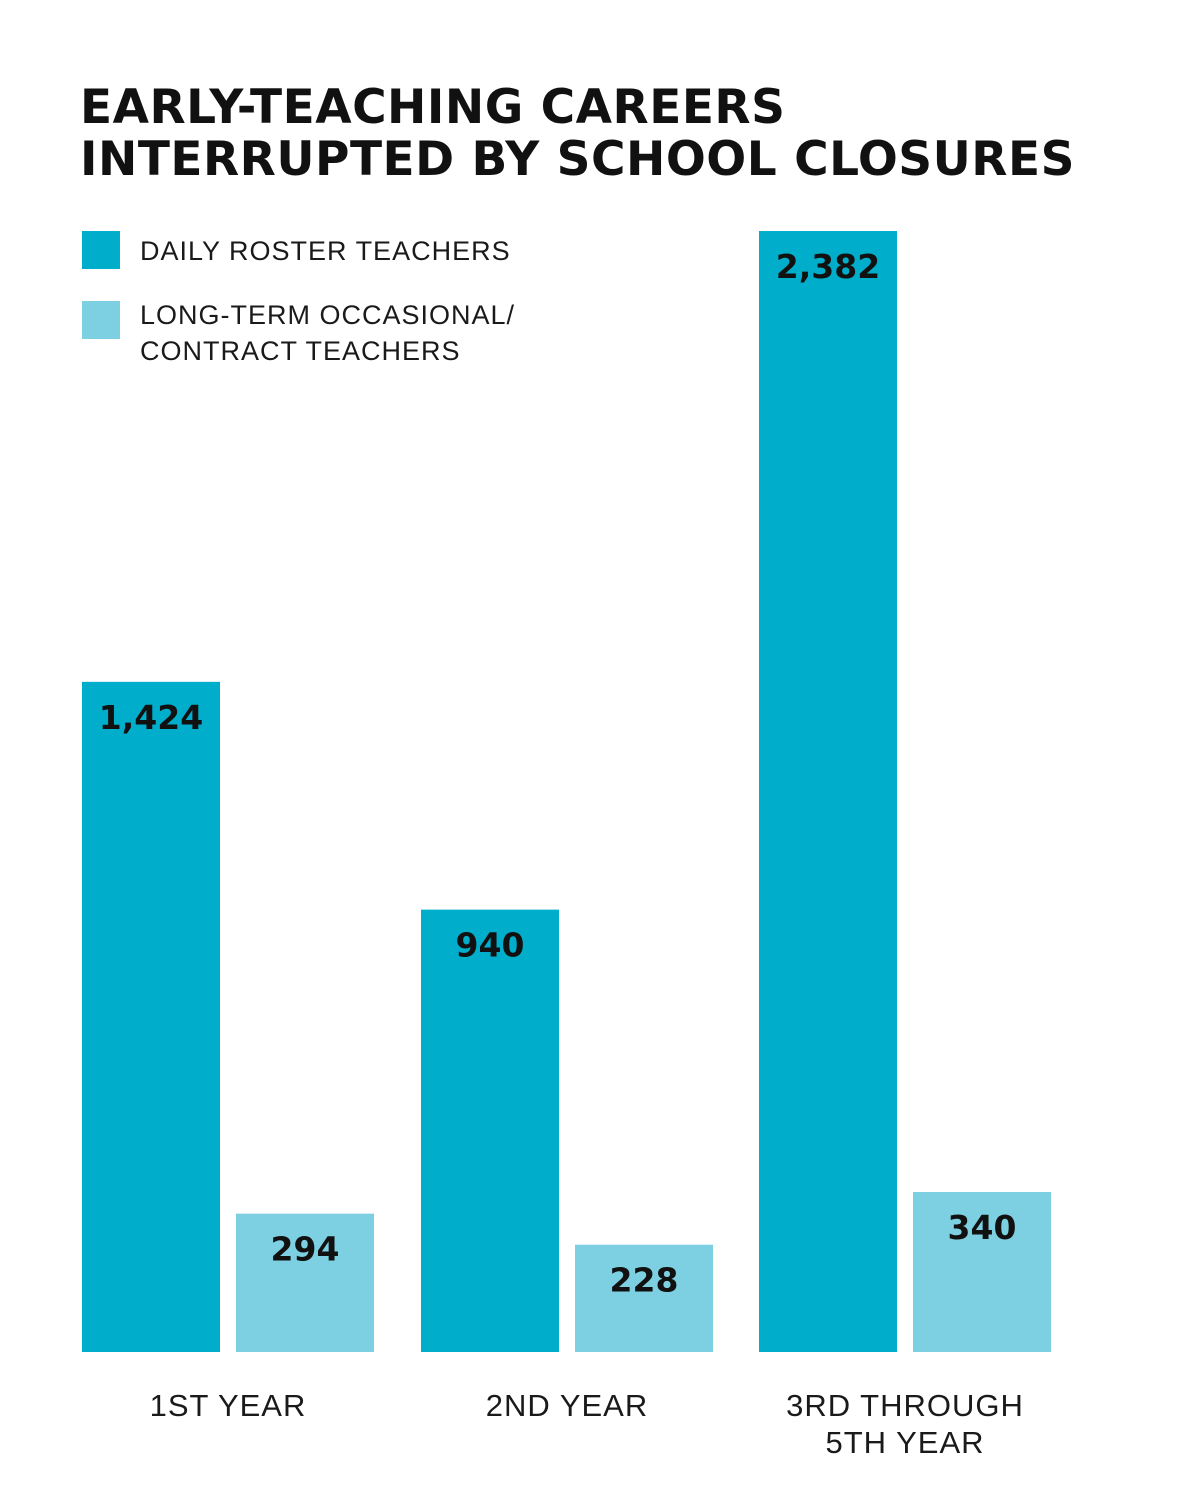  I want to click on chart-title-line-2: INTERRUPTED BY SCHOOL CLOSURES, so click(577, 159).